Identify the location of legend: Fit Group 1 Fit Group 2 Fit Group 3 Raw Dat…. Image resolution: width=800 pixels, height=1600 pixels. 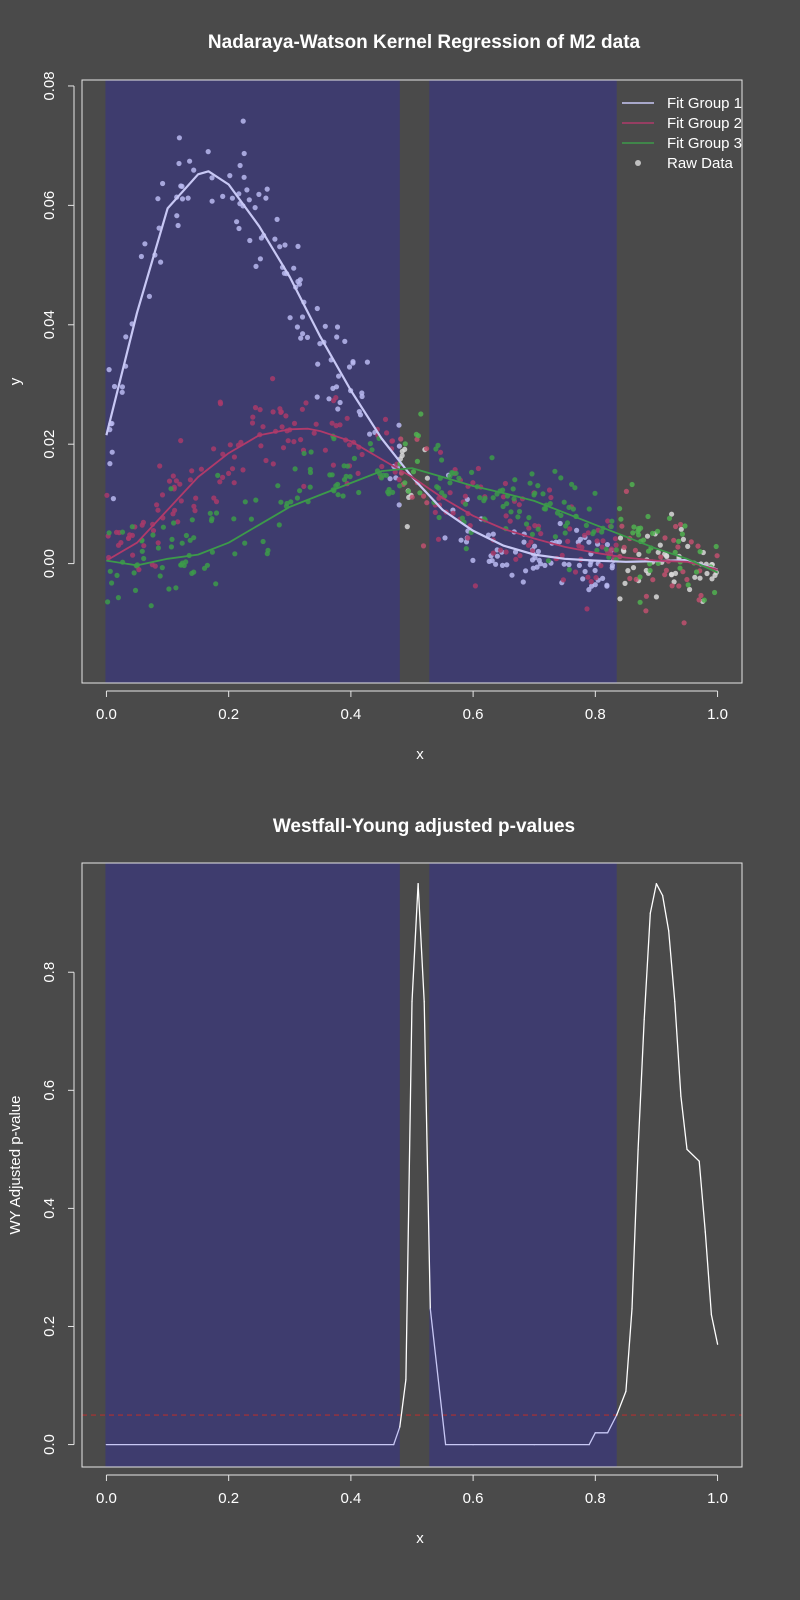
(682, 133).